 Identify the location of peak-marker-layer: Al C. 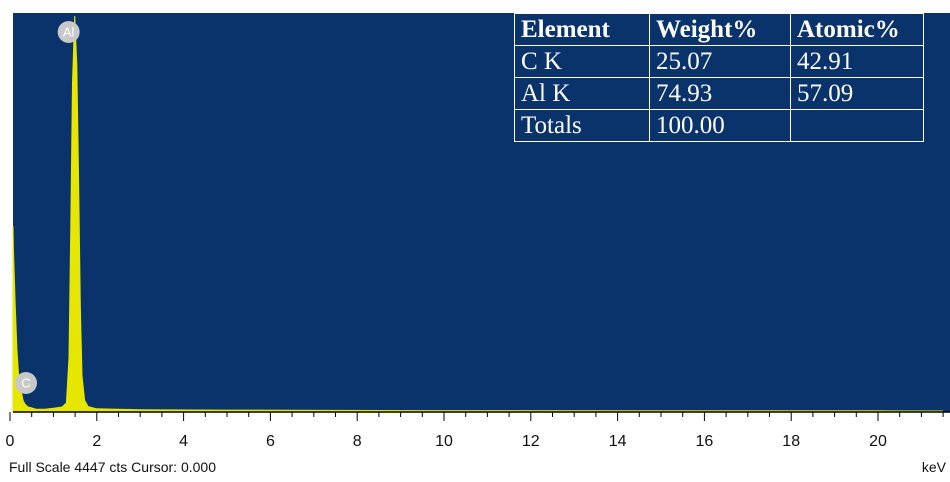
(47, 207).